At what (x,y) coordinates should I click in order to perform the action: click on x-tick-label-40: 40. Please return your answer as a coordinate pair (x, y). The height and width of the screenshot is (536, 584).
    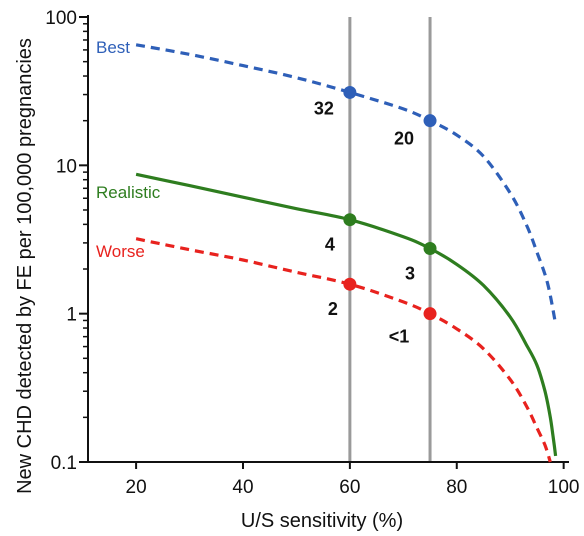
    Looking at the image, I should click on (242, 487).